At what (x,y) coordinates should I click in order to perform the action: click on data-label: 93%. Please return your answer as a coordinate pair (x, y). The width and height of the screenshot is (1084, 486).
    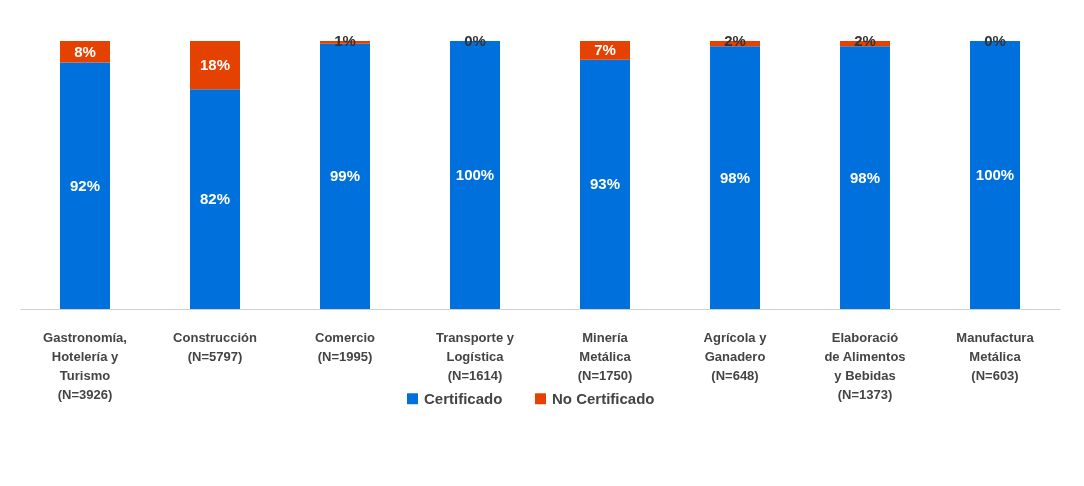
    Looking at the image, I should click on (605, 184).